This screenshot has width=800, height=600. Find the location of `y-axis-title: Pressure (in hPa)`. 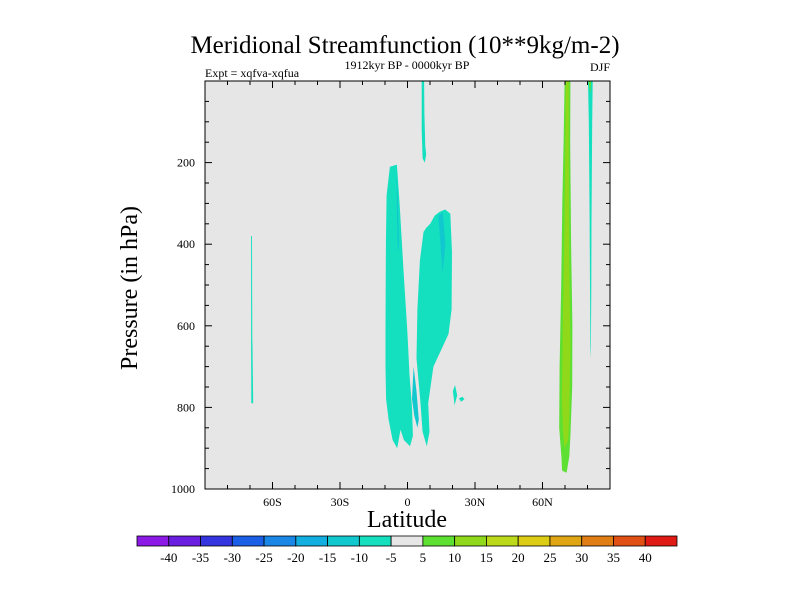

y-axis-title: Pressure (in hPa) is located at coordinates (130, 288).